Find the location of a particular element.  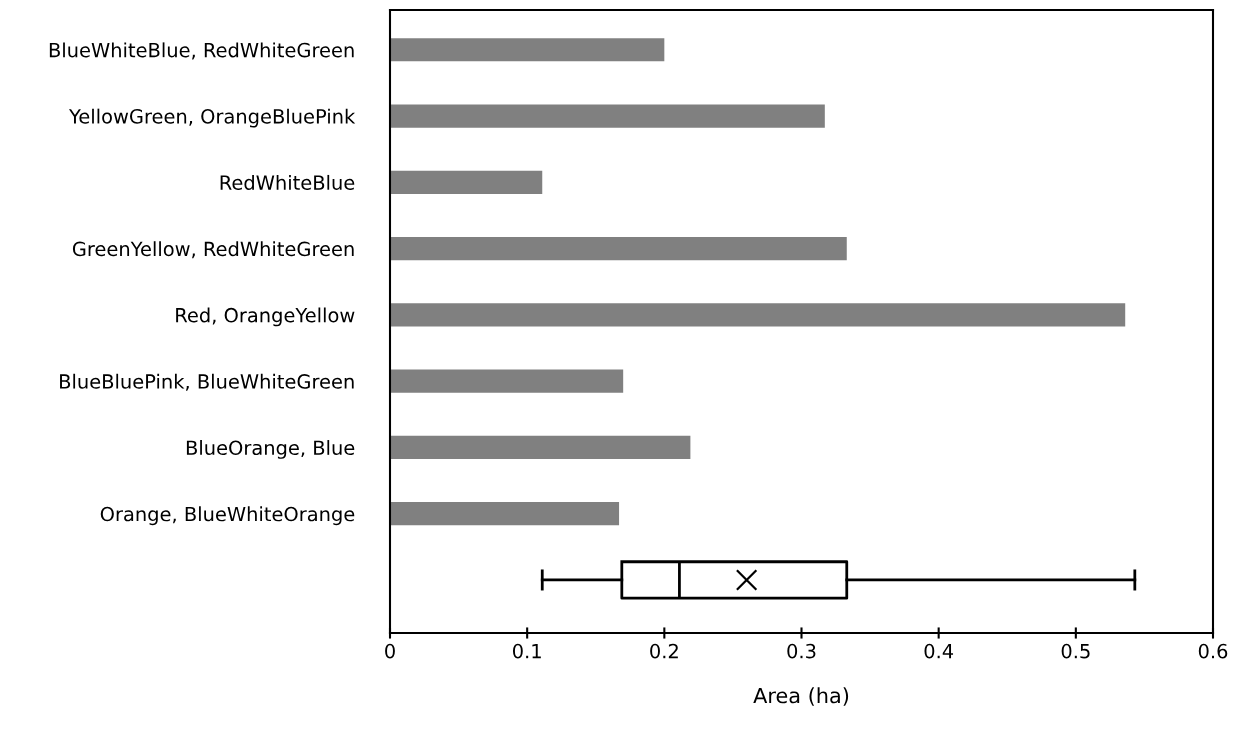

x-axis-title: Area (ha) is located at coordinates (801, 696).